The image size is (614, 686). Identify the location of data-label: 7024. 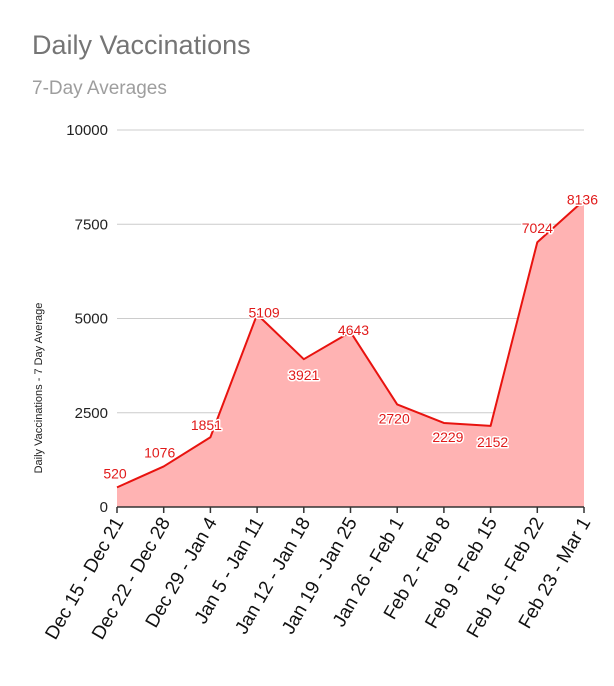
(537, 228).